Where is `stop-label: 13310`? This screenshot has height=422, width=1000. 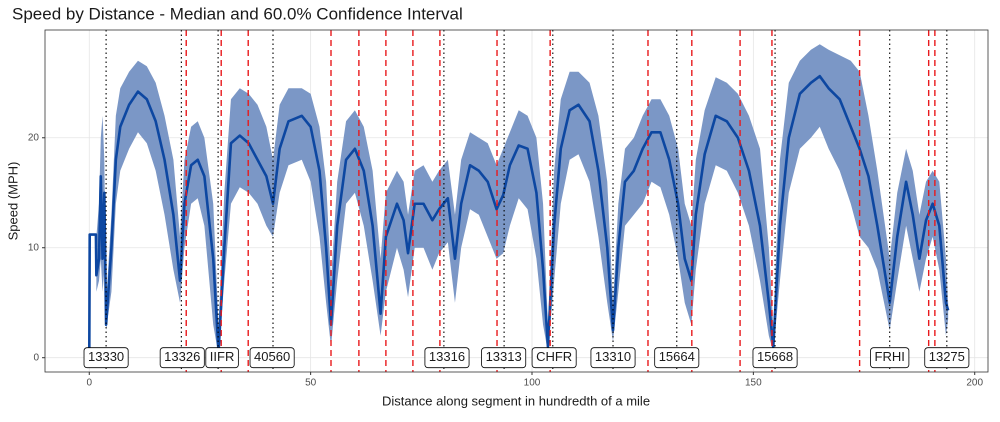 stop-label: 13310 is located at coordinates (613, 358).